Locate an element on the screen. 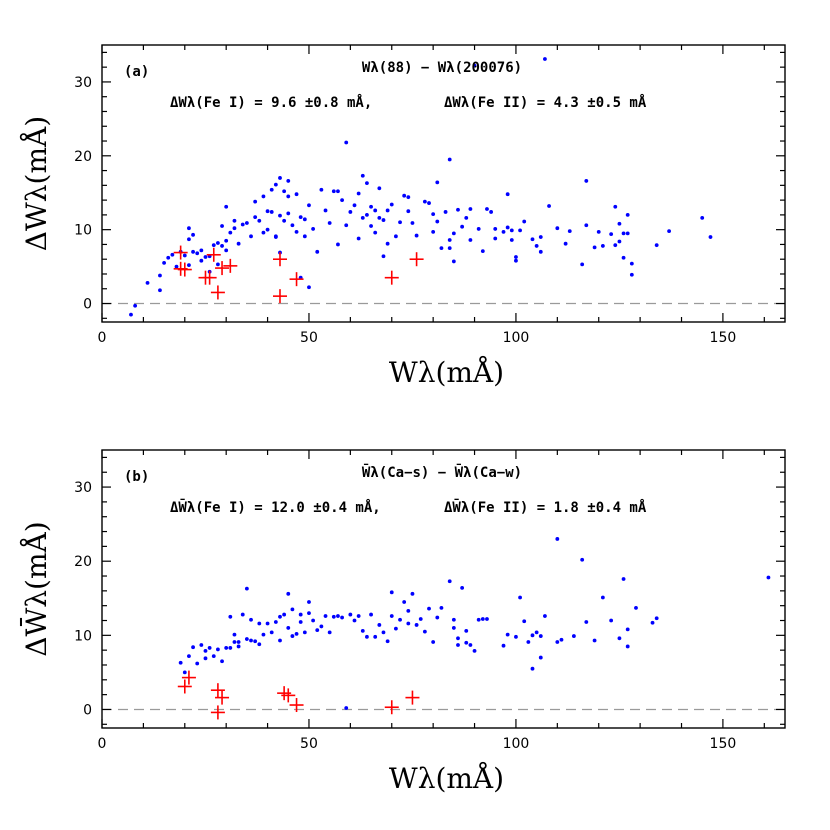  x-axis-label: Wλ(mÅ) is located at coordinates (446, 778).